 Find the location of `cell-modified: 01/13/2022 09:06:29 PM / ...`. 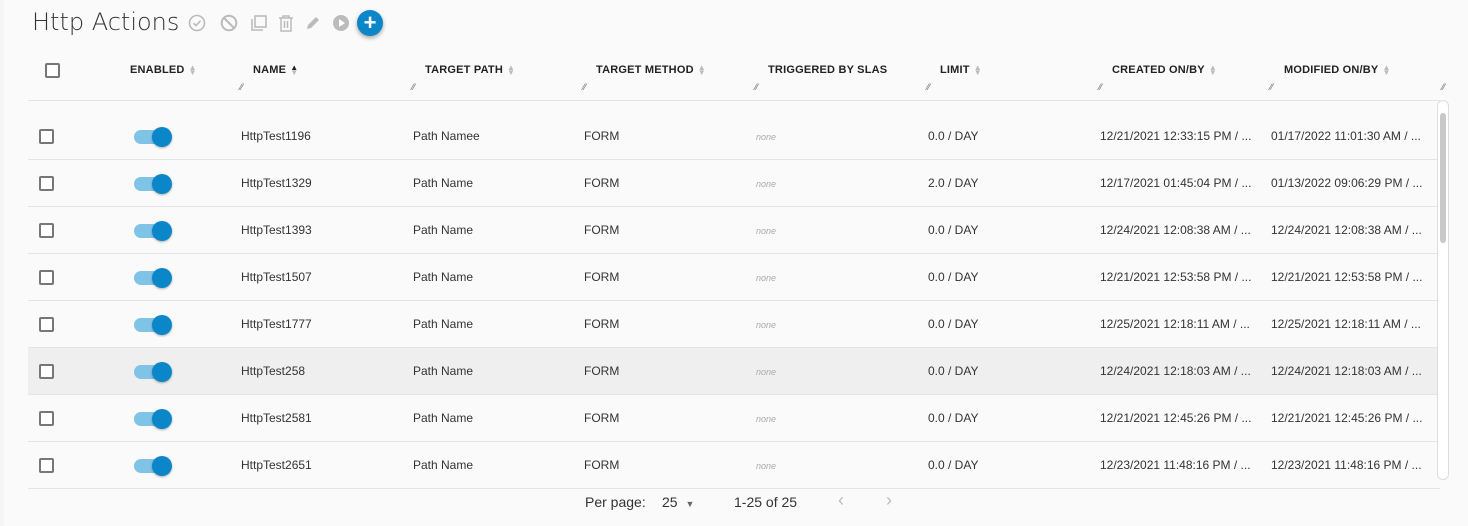

cell-modified: 01/13/2022 09:06:29 PM / ... is located at coordinates (1347, 183).